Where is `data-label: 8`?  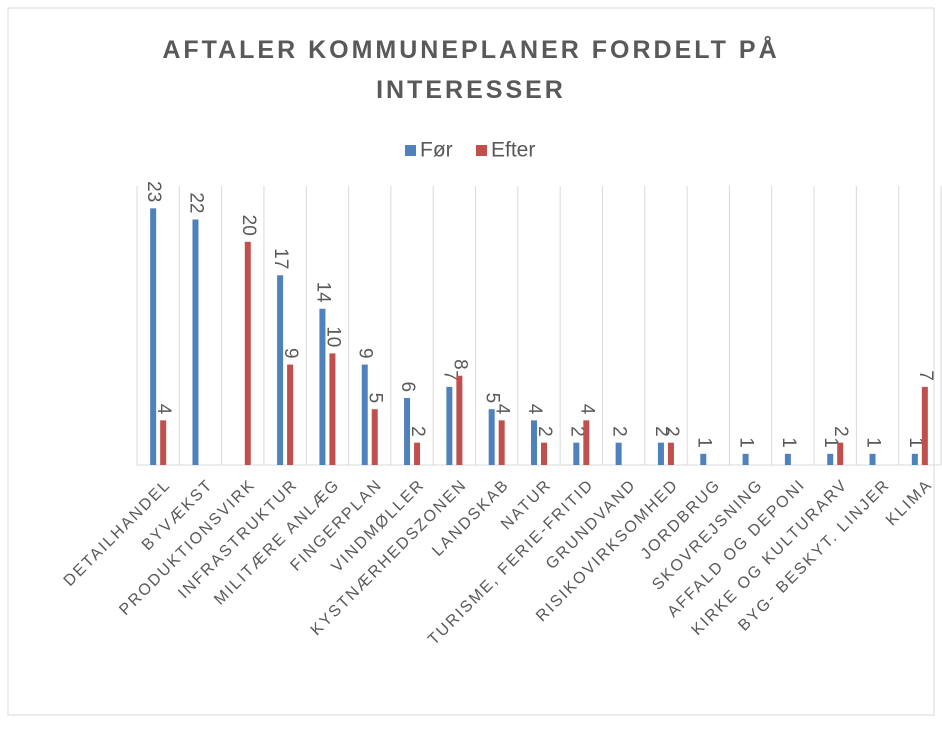 data-label: 8 is located at coordinates (459, 364).